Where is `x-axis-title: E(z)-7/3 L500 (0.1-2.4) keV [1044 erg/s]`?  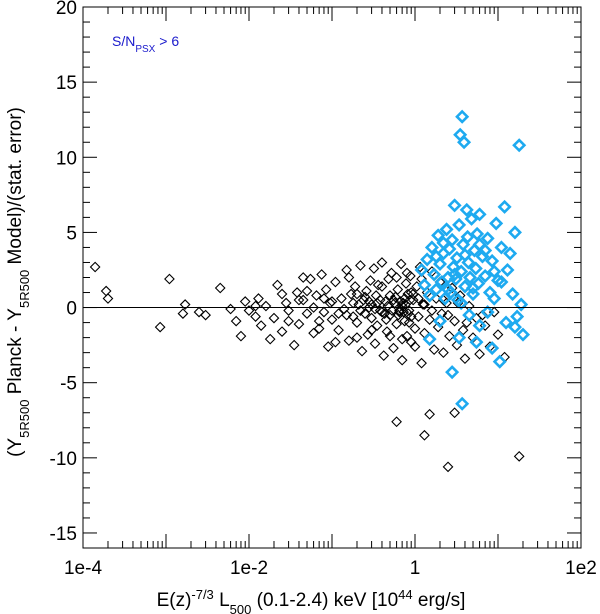
x-axis-title: E(z)-7/3 L500 (0.1-2.4) keV [1044 erg/s] is located at coordinates (311, 600).